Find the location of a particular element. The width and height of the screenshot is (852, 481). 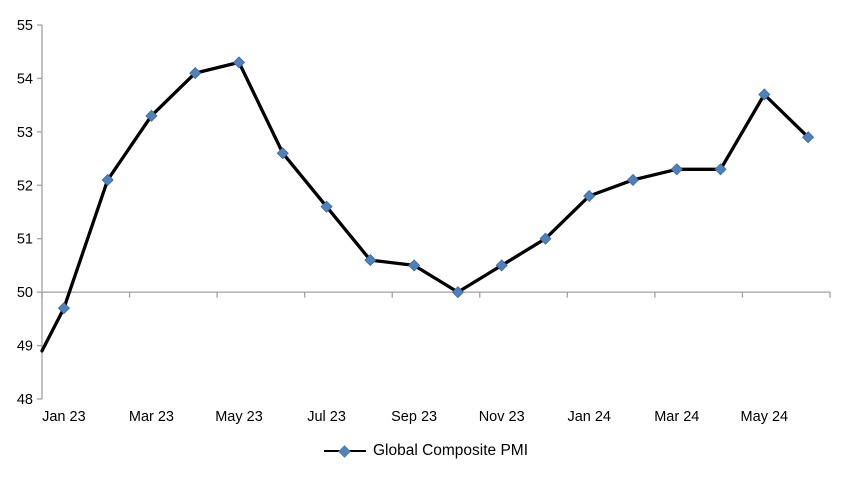

x-axis-tick-label: May 24 is located at coordinates (765, 417).